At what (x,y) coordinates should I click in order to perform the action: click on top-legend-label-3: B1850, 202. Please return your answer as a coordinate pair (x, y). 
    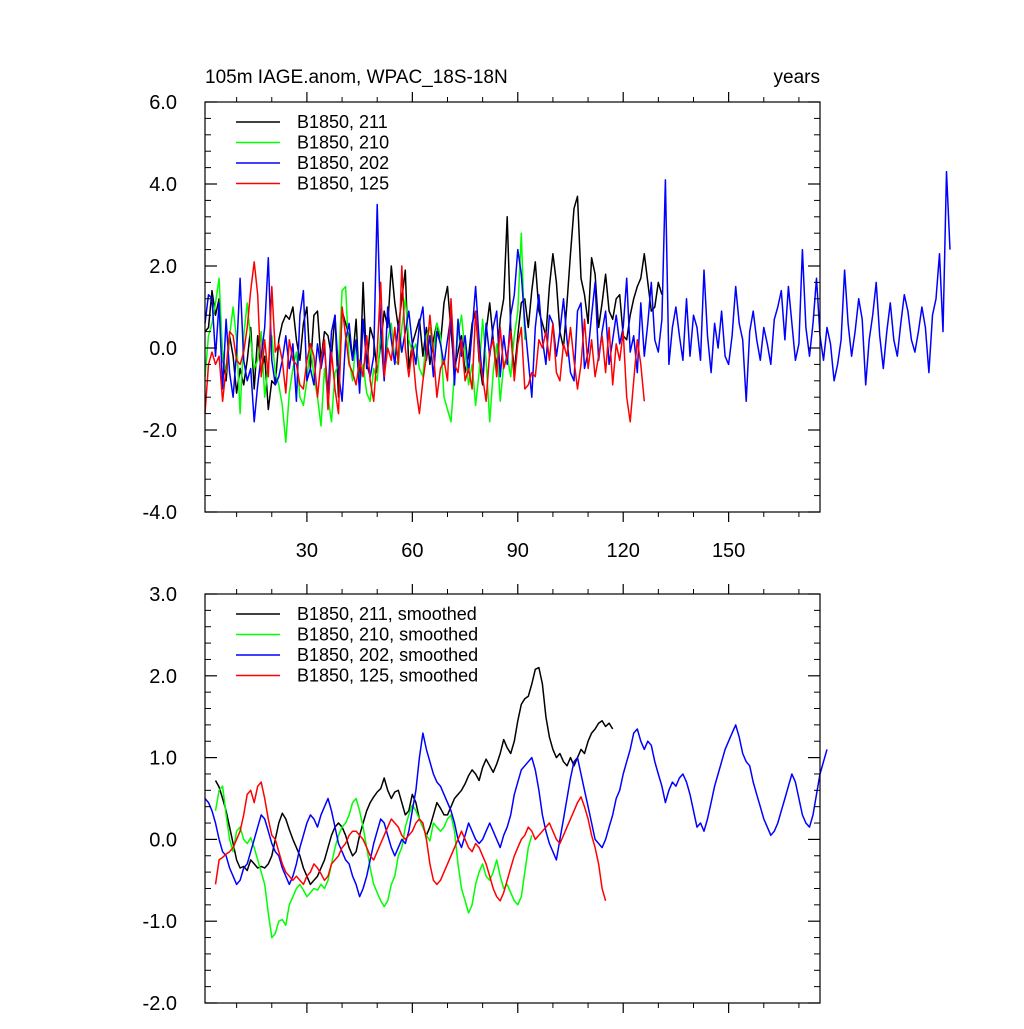
    Looking at the image, I should click on (343, 163).